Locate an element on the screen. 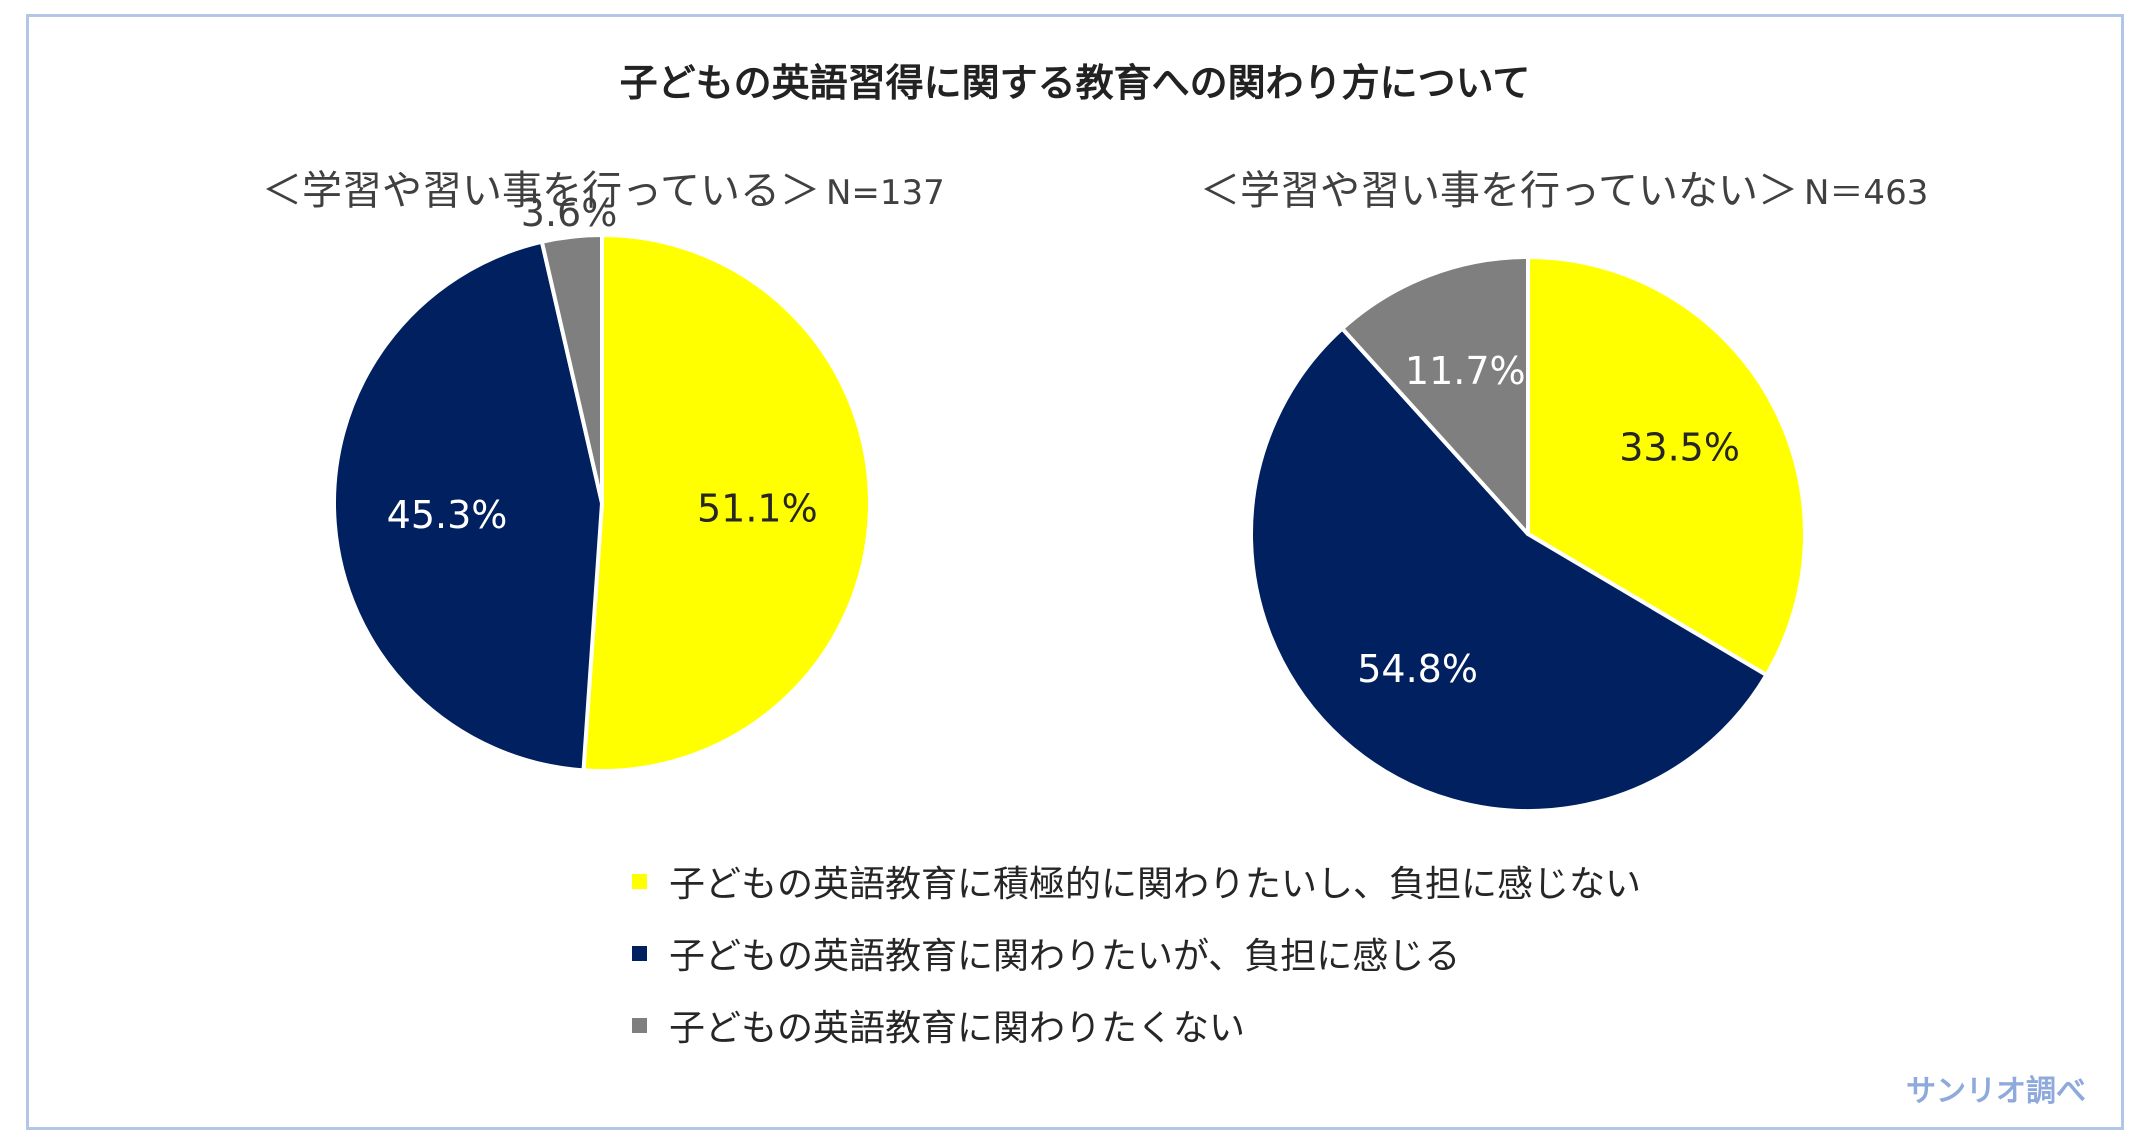  legend-item-positive: 子どもの英語教育に積極的に関わりたいし、負担に感じない is located at coordinates (1136, 881).